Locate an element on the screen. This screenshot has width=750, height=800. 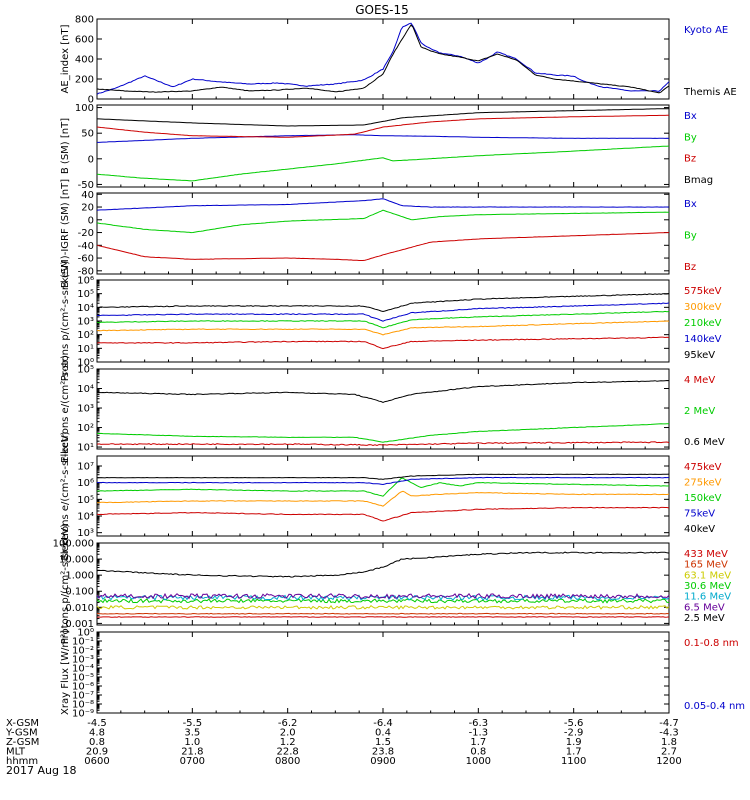
orbit-value: -4.3 is located at coordinates (669, 733).